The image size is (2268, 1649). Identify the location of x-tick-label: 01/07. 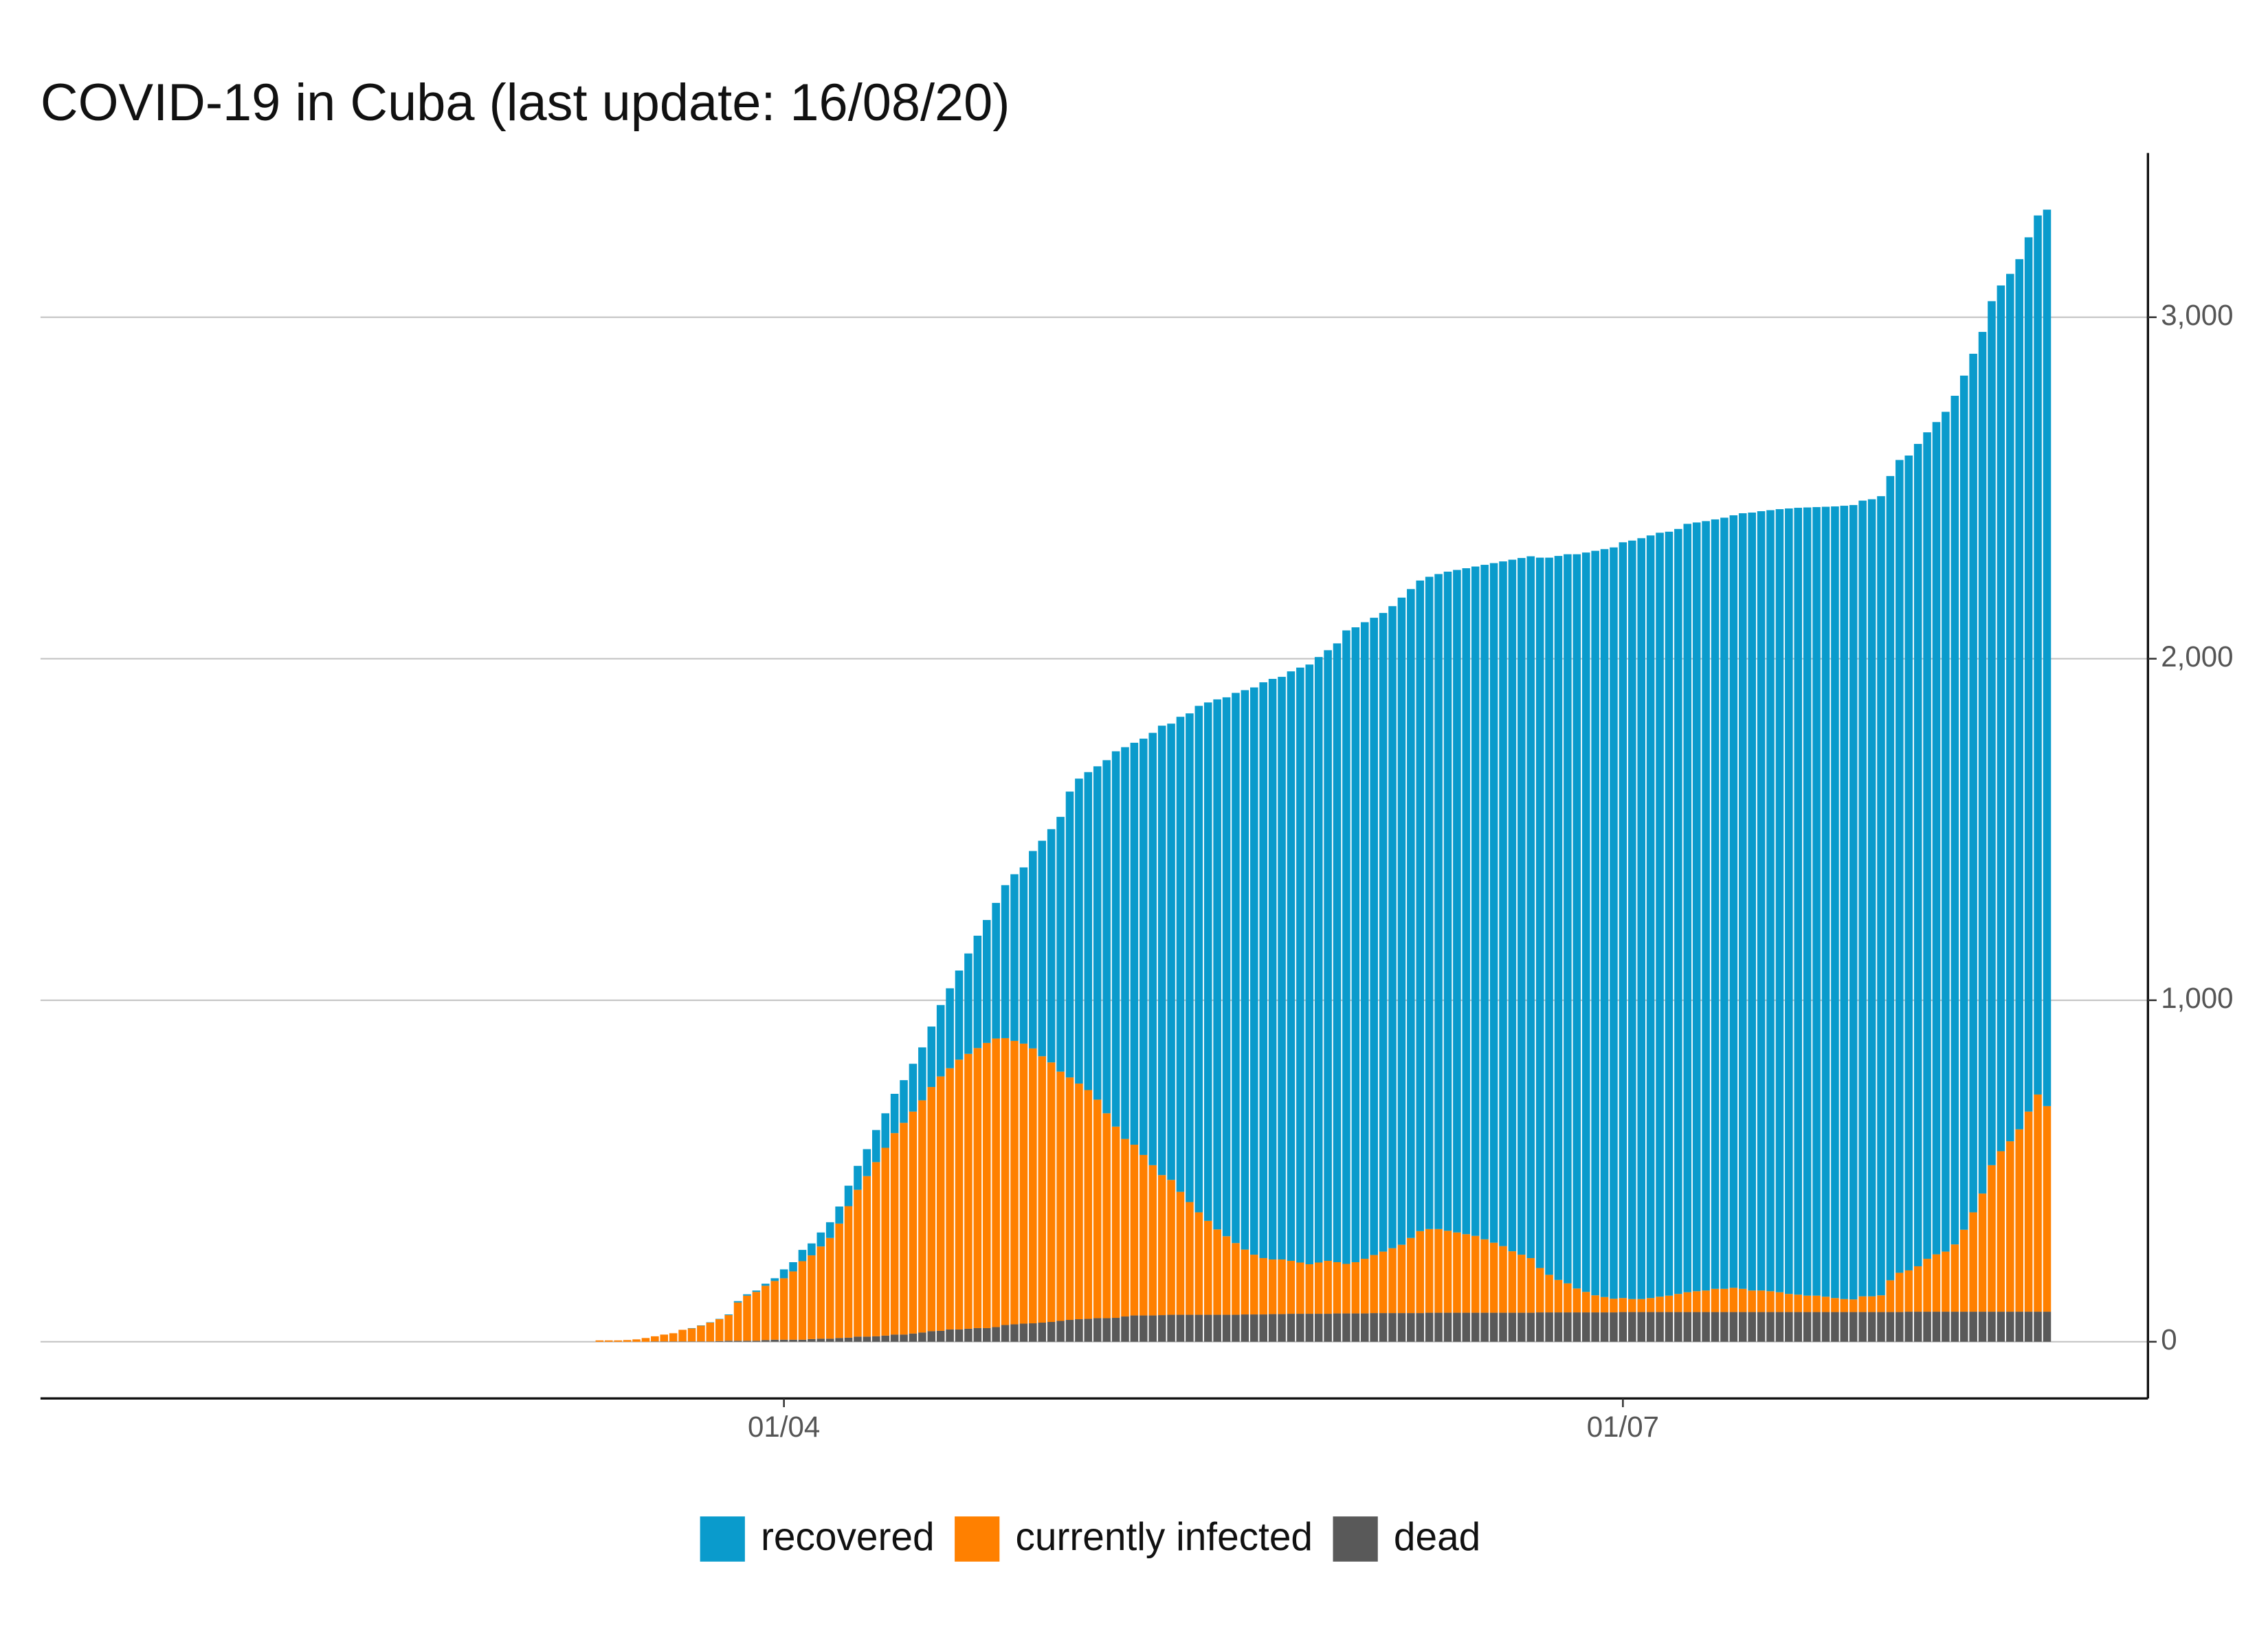
(1623, 1427).